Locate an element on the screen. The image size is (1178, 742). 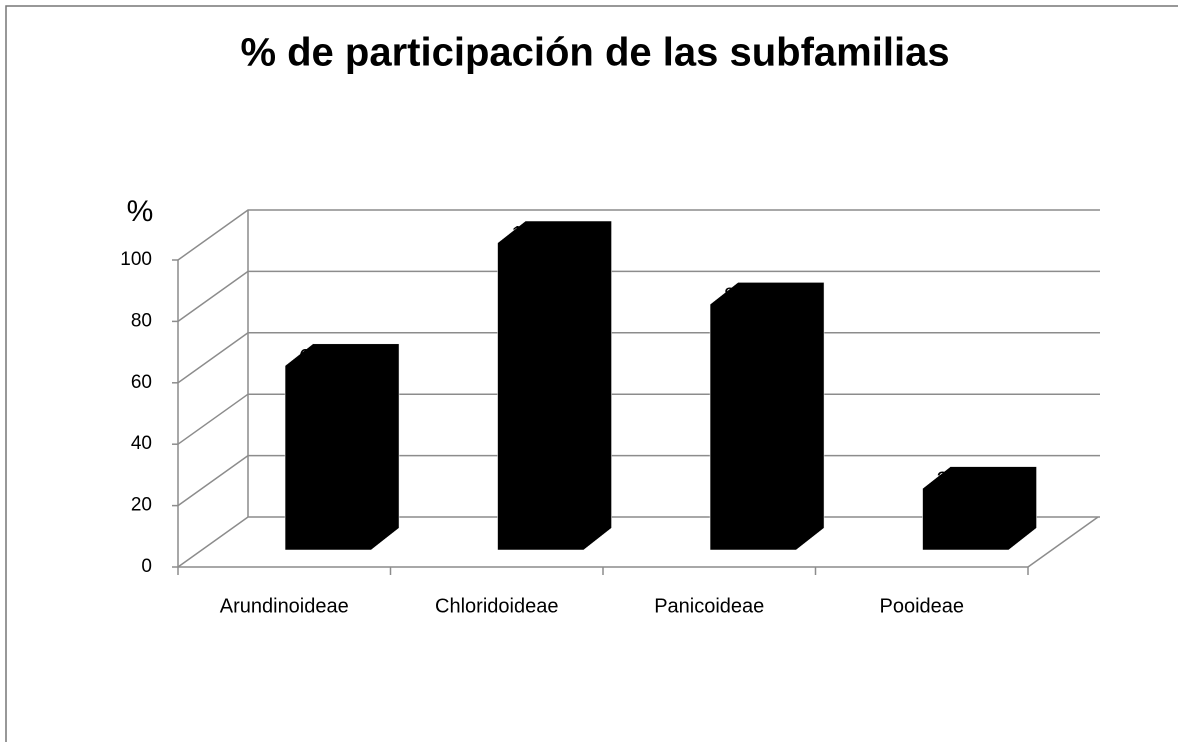
y-tick-label: 60 is located at coordinates (141, 382).